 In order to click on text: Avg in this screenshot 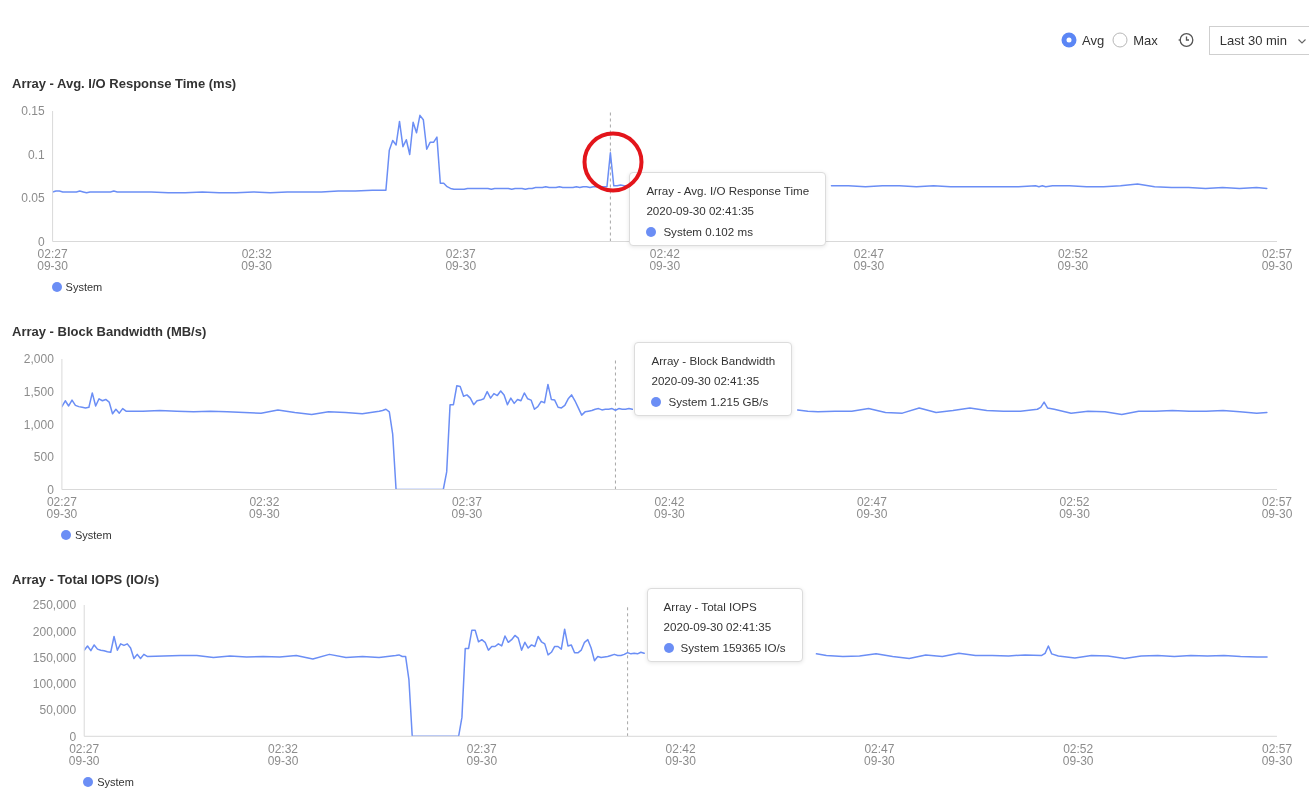, I will do `click(1093, 40)`.